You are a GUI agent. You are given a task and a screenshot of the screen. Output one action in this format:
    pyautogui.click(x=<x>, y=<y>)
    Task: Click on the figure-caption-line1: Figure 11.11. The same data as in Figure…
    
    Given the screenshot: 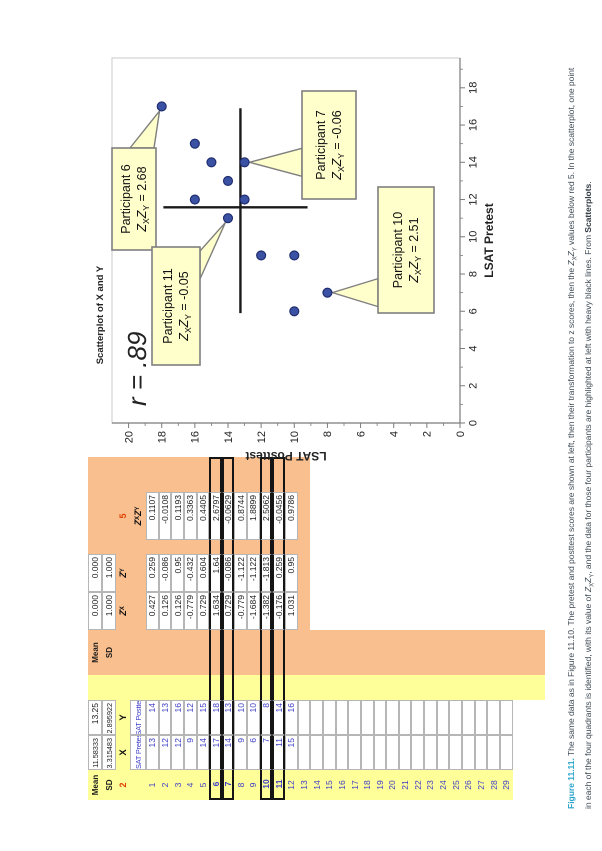 What is the action you would take?
    pyautogui.click(x=572, y=438)
    